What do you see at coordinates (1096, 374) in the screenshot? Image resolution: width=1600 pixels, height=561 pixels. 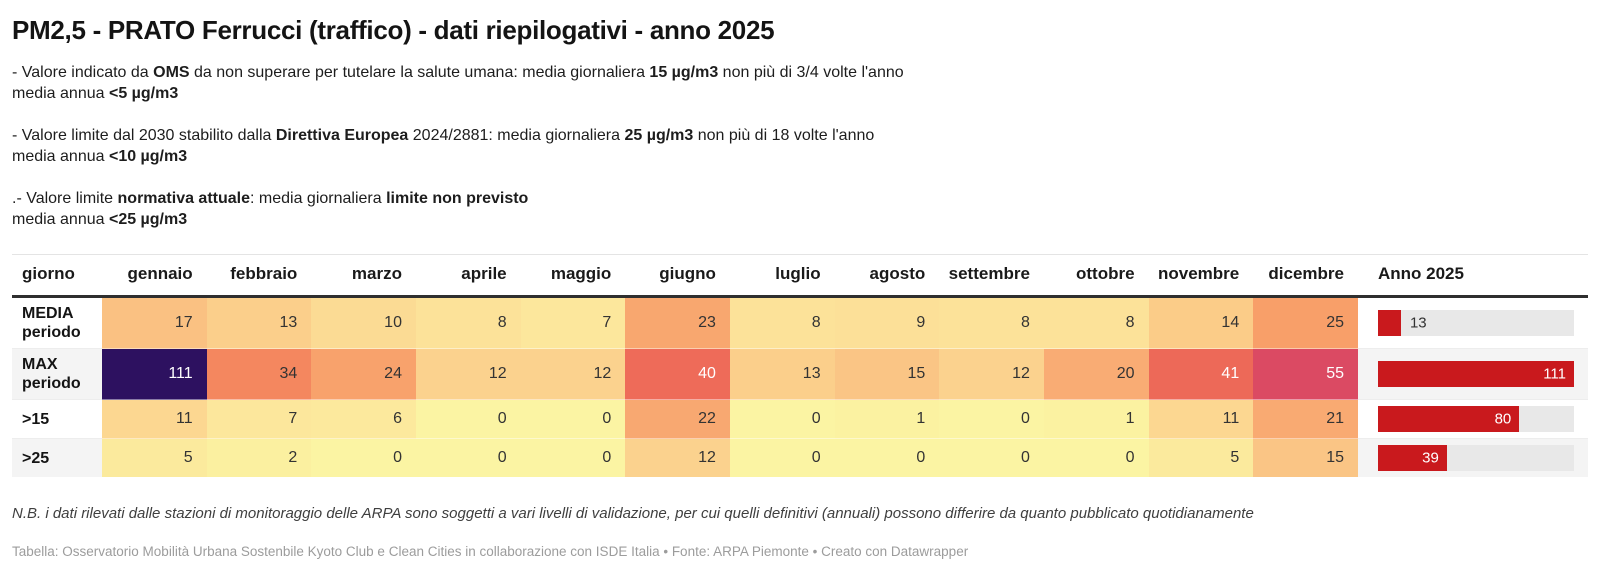 I see `heat-cell: 20` at bounding box center [1096, 374].